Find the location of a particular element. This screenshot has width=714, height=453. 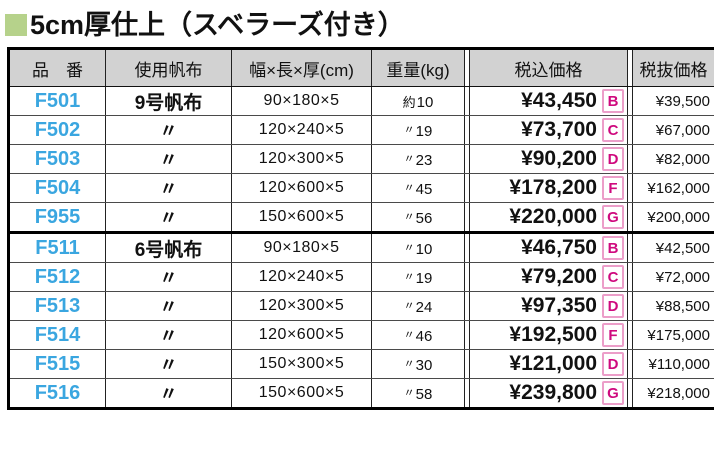

price-tax-included-value: ¥121,000 is located at coordinates (553, 364).